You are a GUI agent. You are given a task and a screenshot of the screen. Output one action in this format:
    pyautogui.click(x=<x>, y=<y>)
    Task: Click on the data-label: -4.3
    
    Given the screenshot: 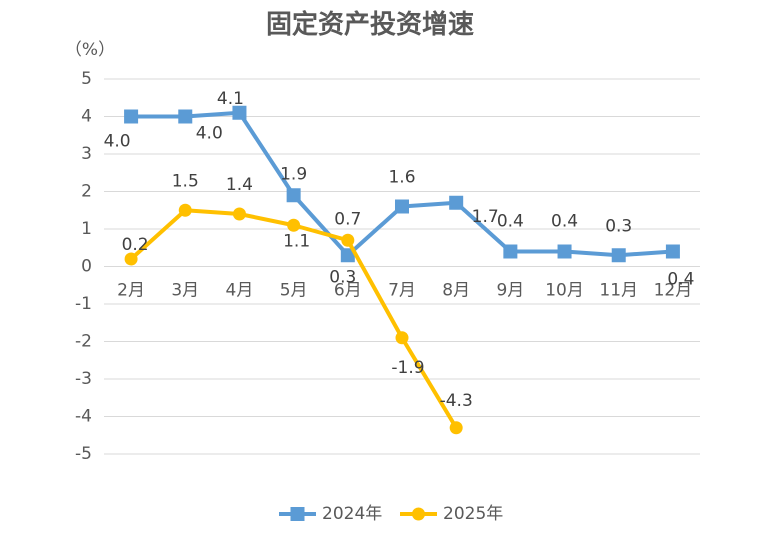 What is the action you would take?
    pyautogui.click(x=456, y=401)
    